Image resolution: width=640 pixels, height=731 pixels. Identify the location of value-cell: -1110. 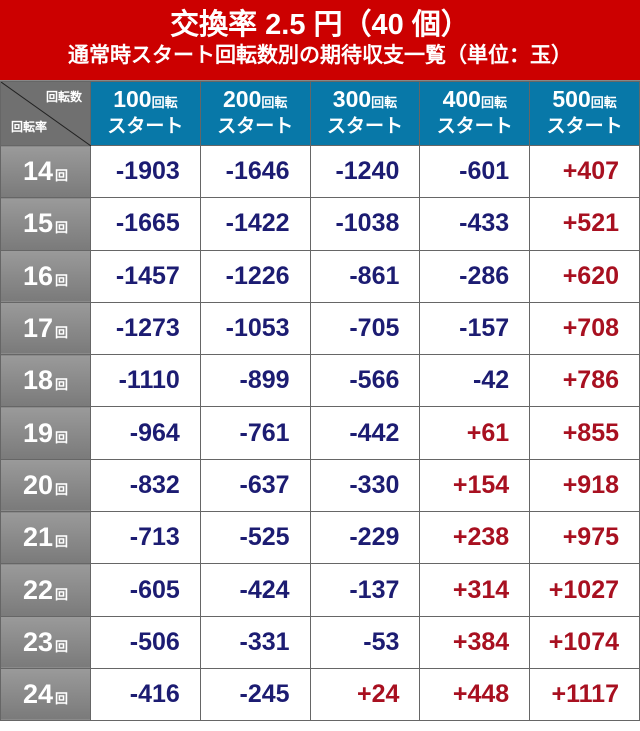
(145, 381).